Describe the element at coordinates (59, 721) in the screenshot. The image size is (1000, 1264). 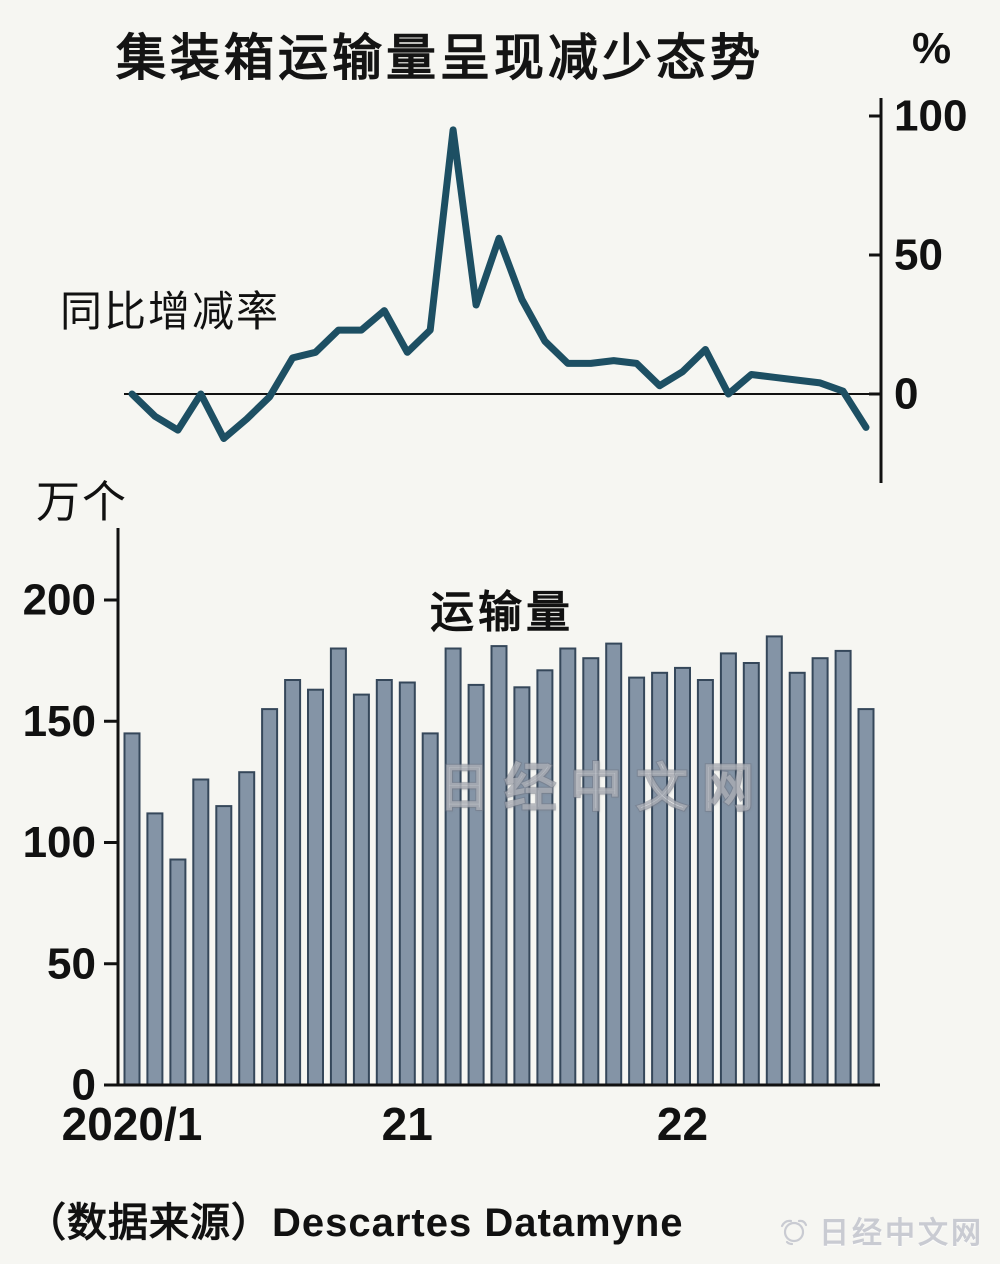
I see `bar-chart-tick-label: 150` at that location.